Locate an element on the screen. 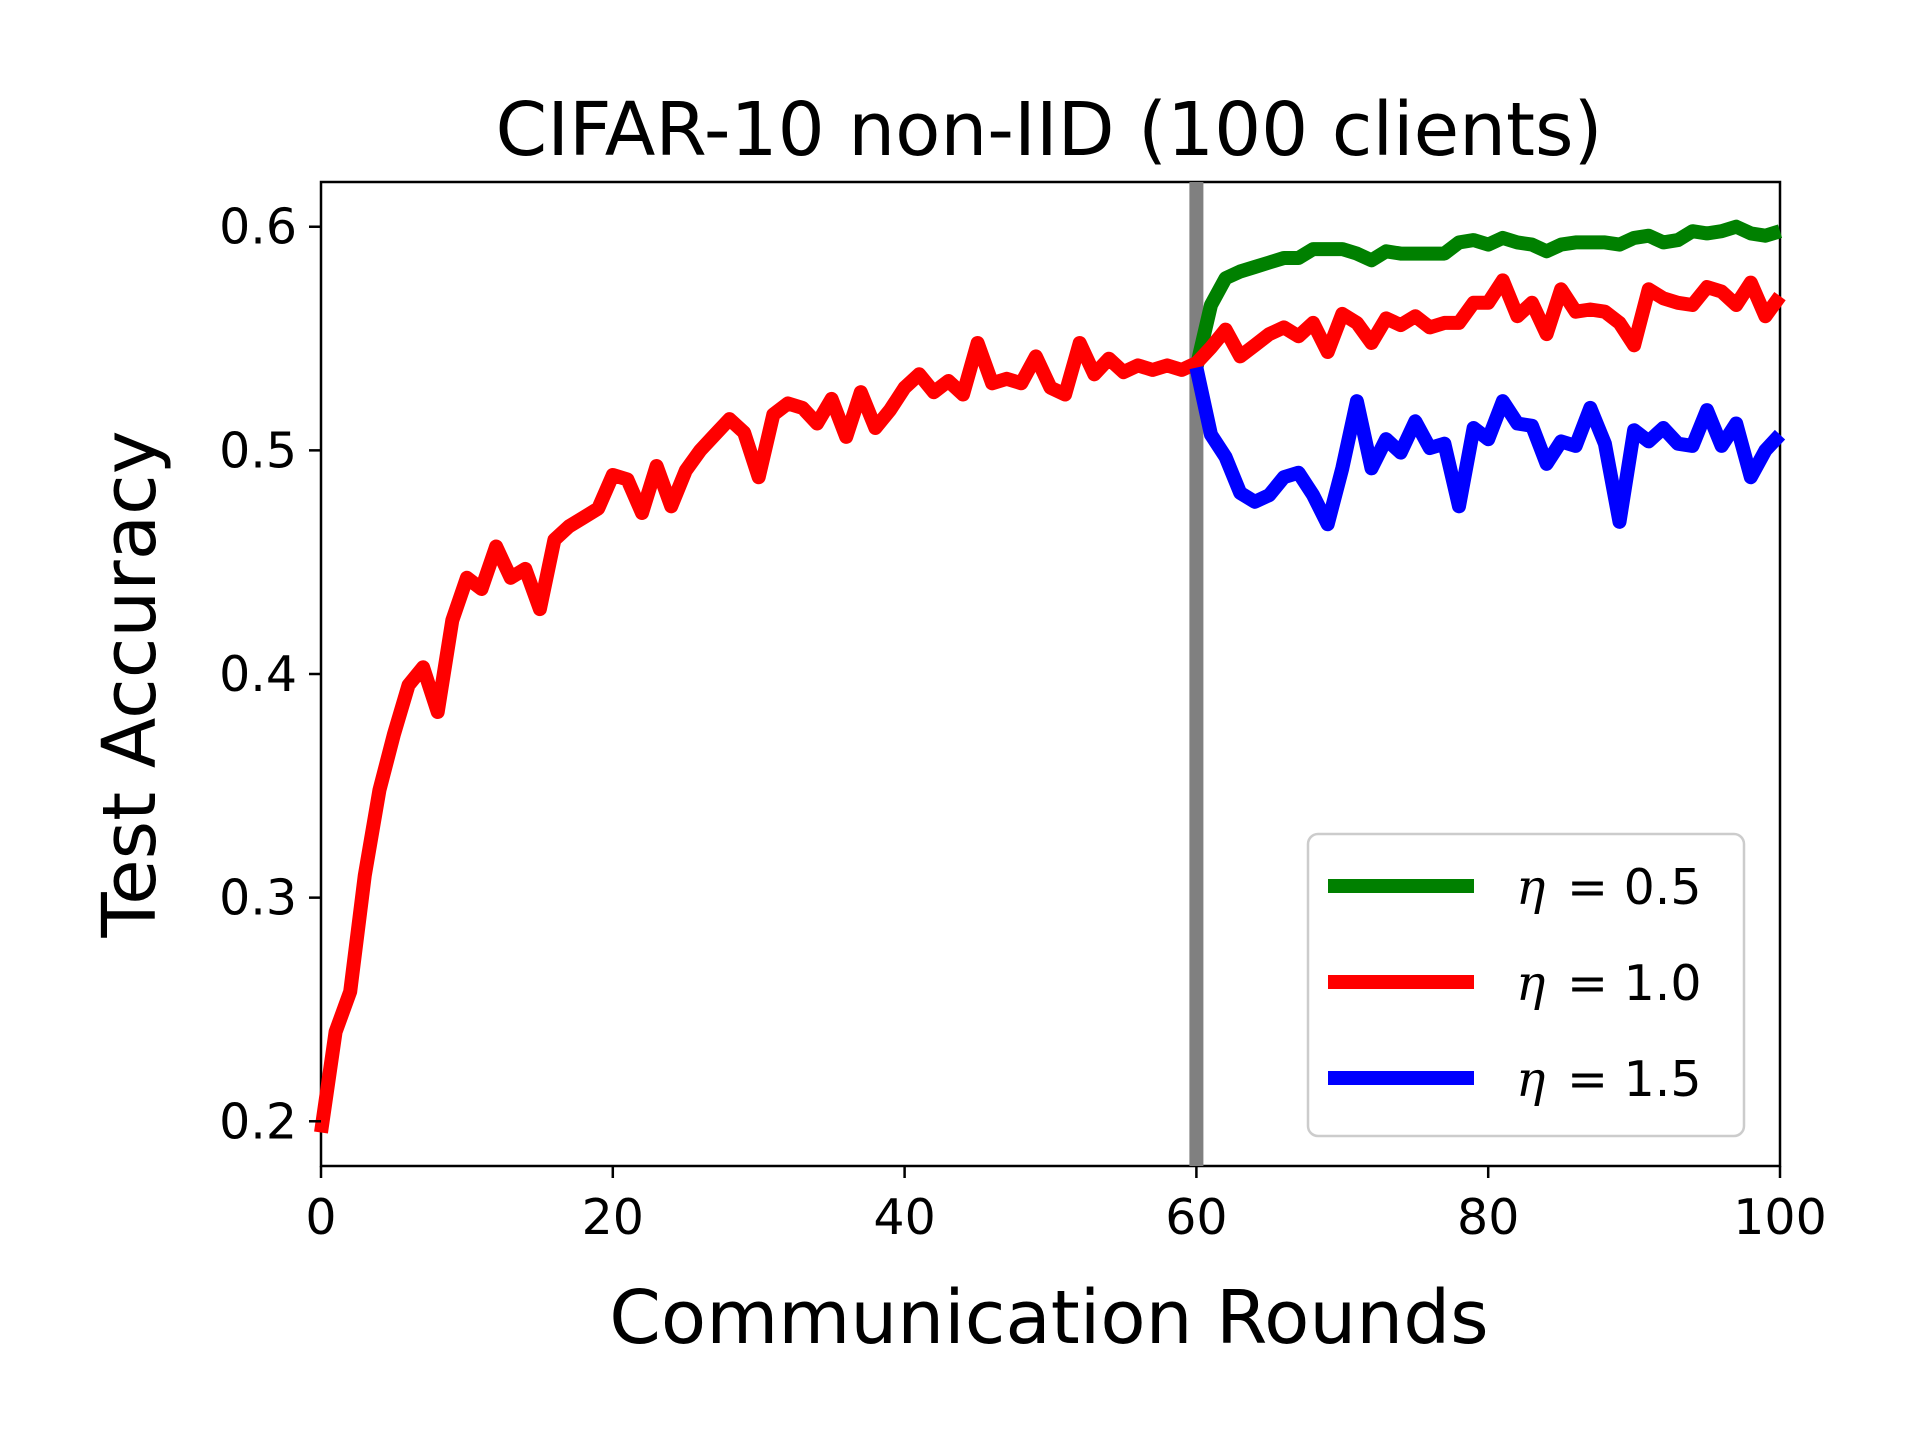  legend-label: η = 0.5 is located at coordinates (1609, 887).